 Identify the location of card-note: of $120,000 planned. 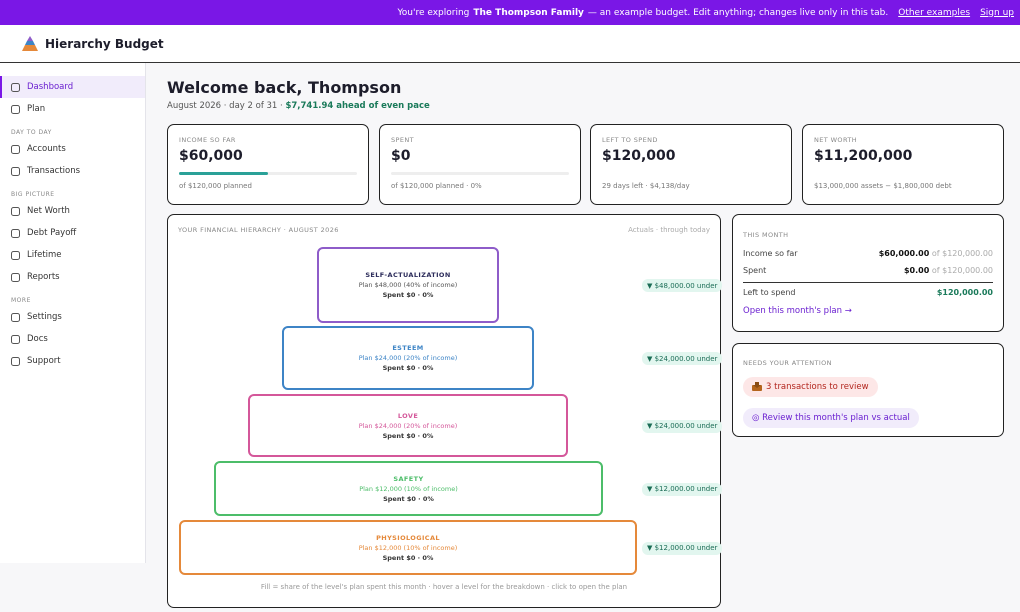
(215, 186).